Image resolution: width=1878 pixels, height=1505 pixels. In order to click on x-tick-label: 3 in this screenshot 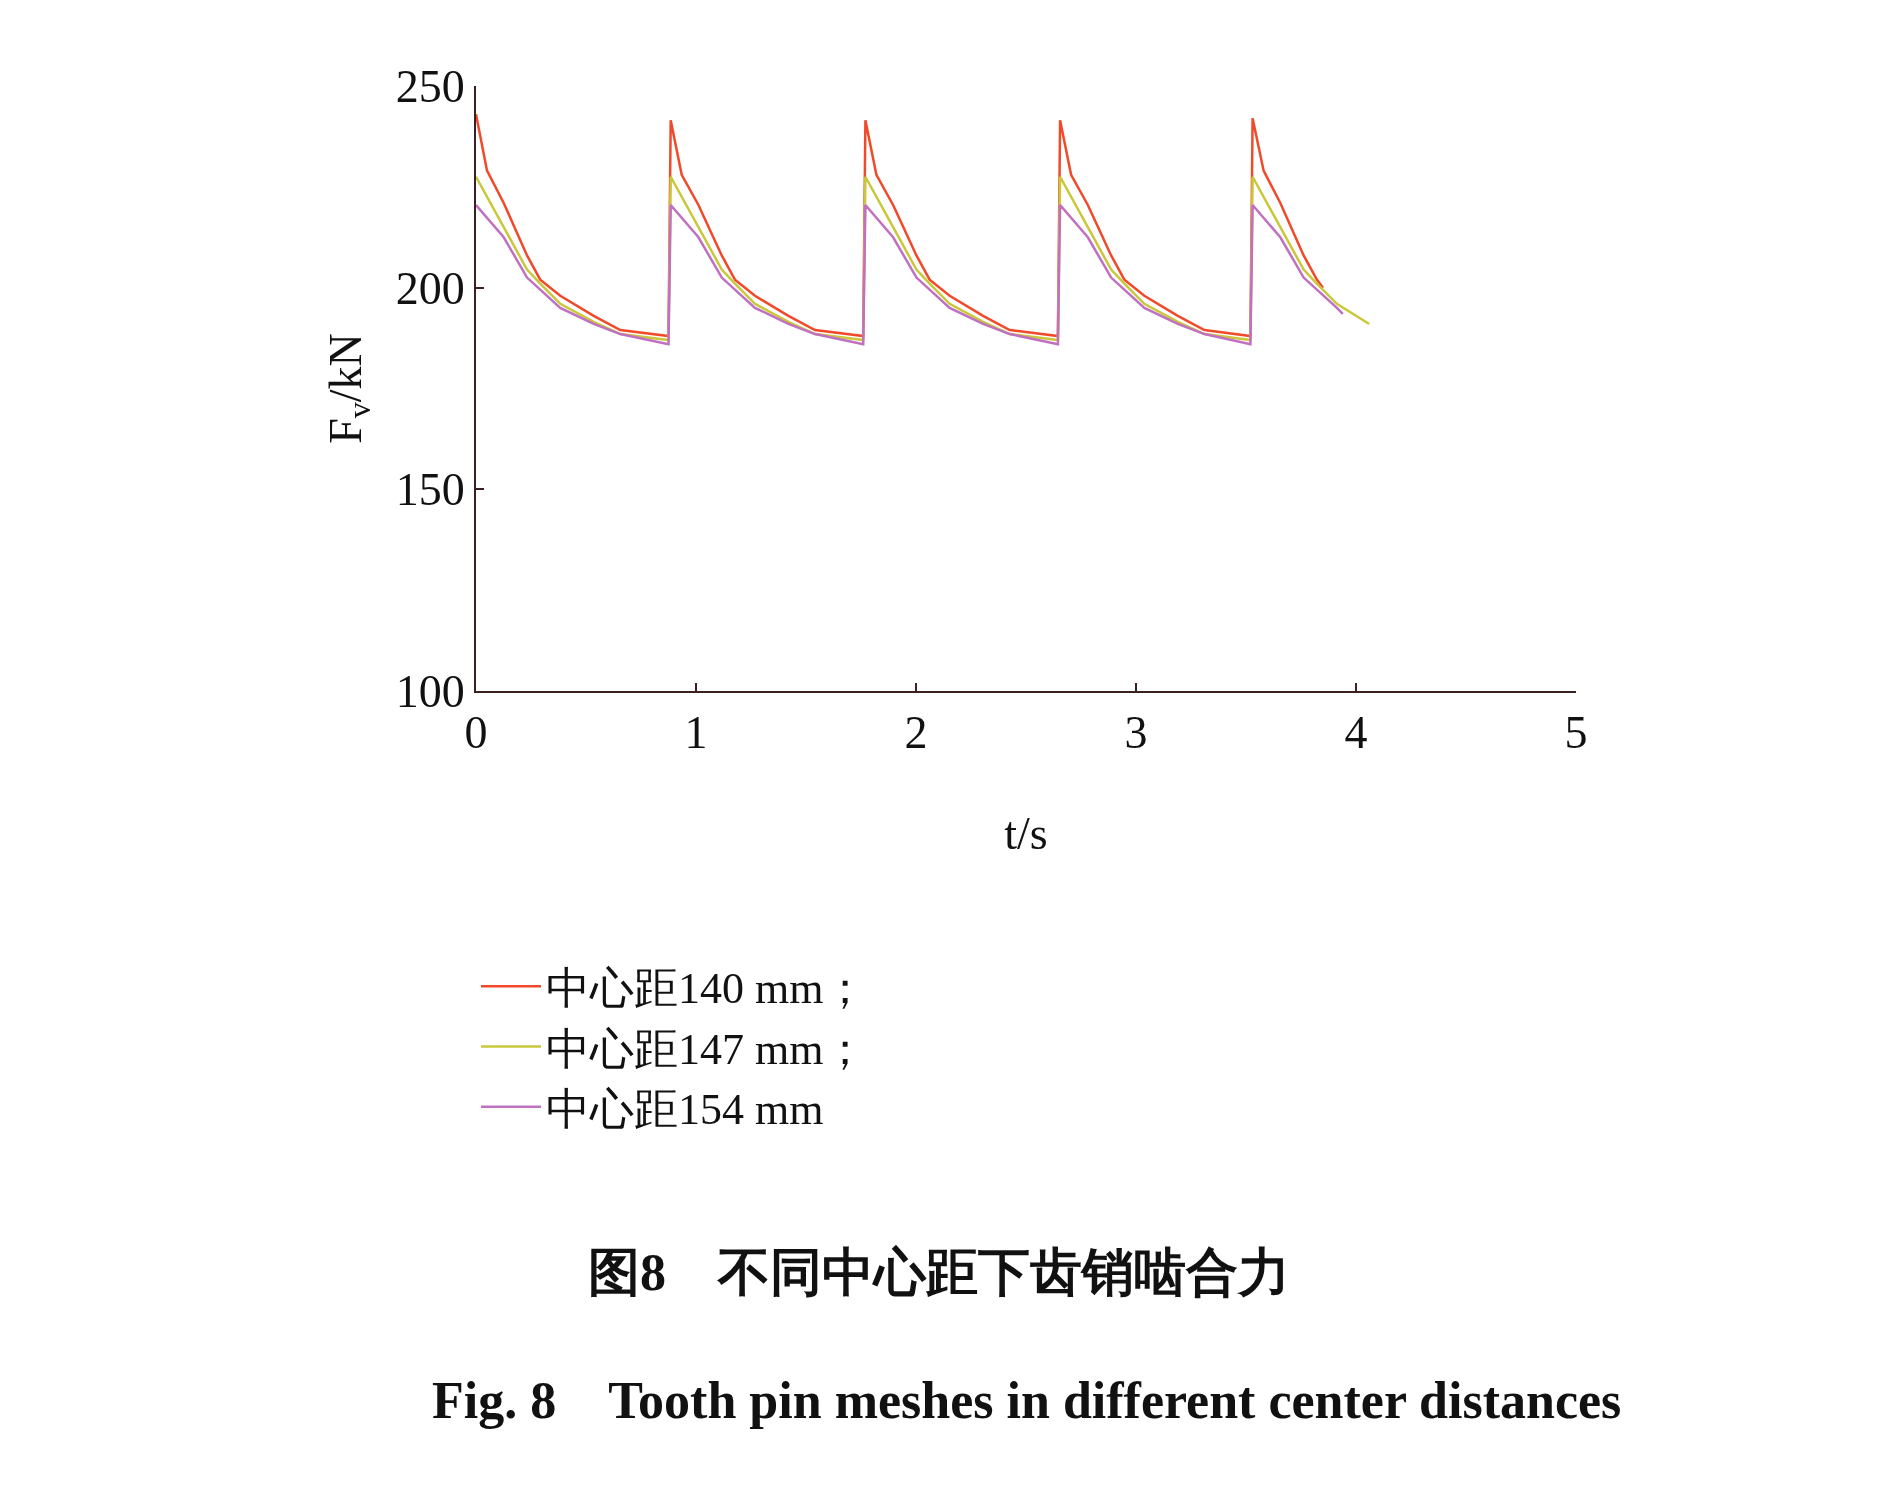, I will do `click(1136, 733)`.